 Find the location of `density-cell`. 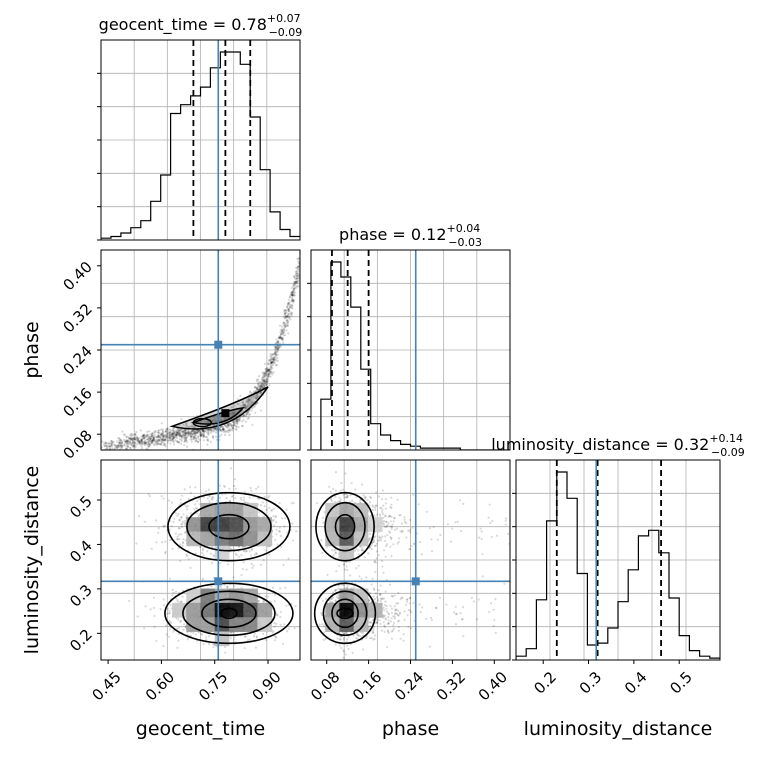

density-cell is located at coordinates (265, 610).